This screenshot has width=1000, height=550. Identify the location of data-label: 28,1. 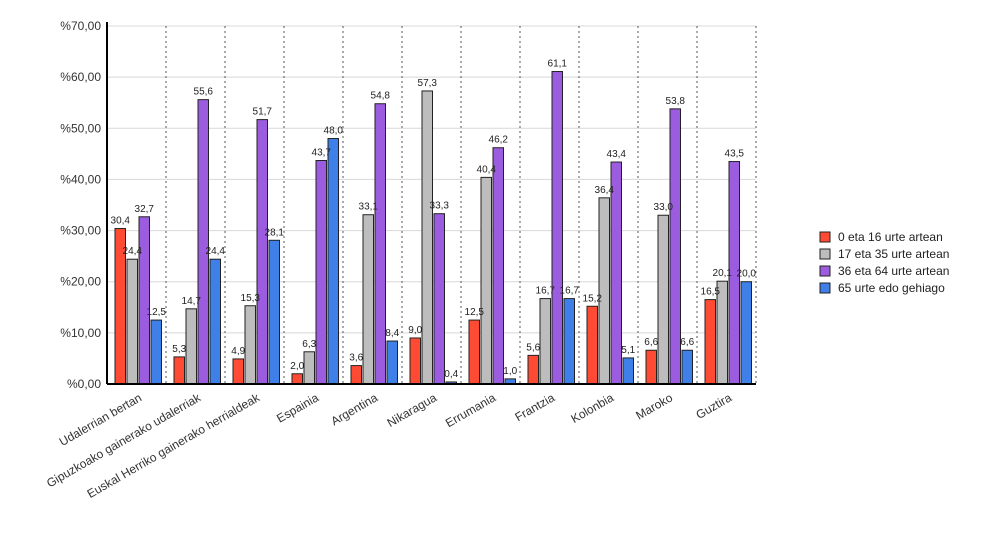
(275, 232).